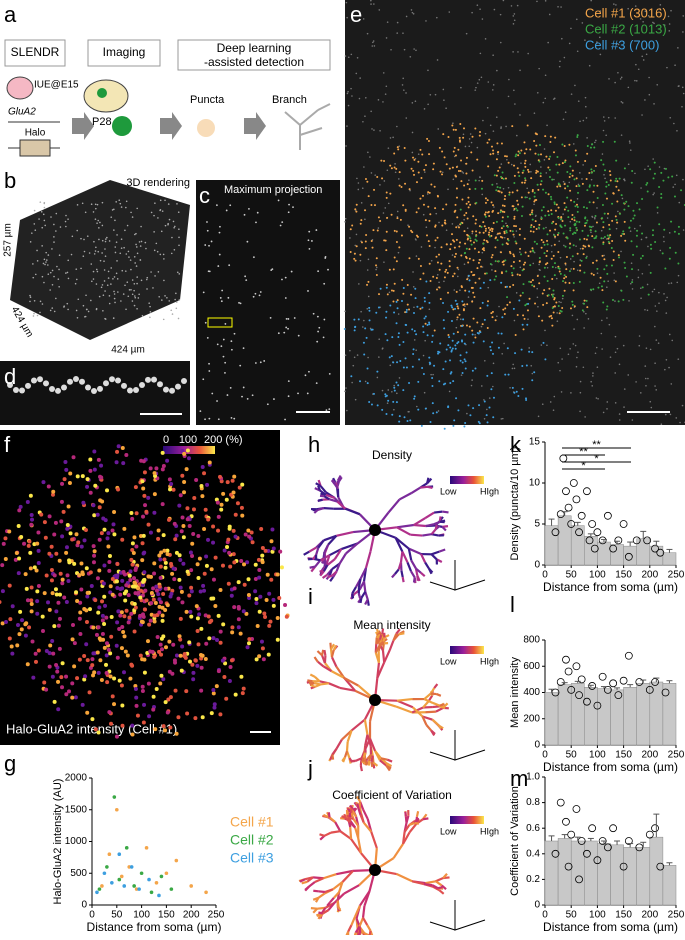 This screenshot has width=685, height=940. Describe the element at coordinates (56, 85) in the screenshot. I see `iue-label: IUE@E15` at that location.